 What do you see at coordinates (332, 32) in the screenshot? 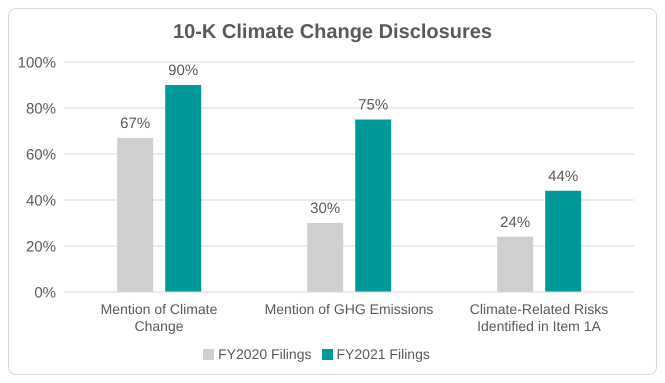
I see `chart-title: 10-K Climate Change Disclosures` at bounding box center [332, 32].